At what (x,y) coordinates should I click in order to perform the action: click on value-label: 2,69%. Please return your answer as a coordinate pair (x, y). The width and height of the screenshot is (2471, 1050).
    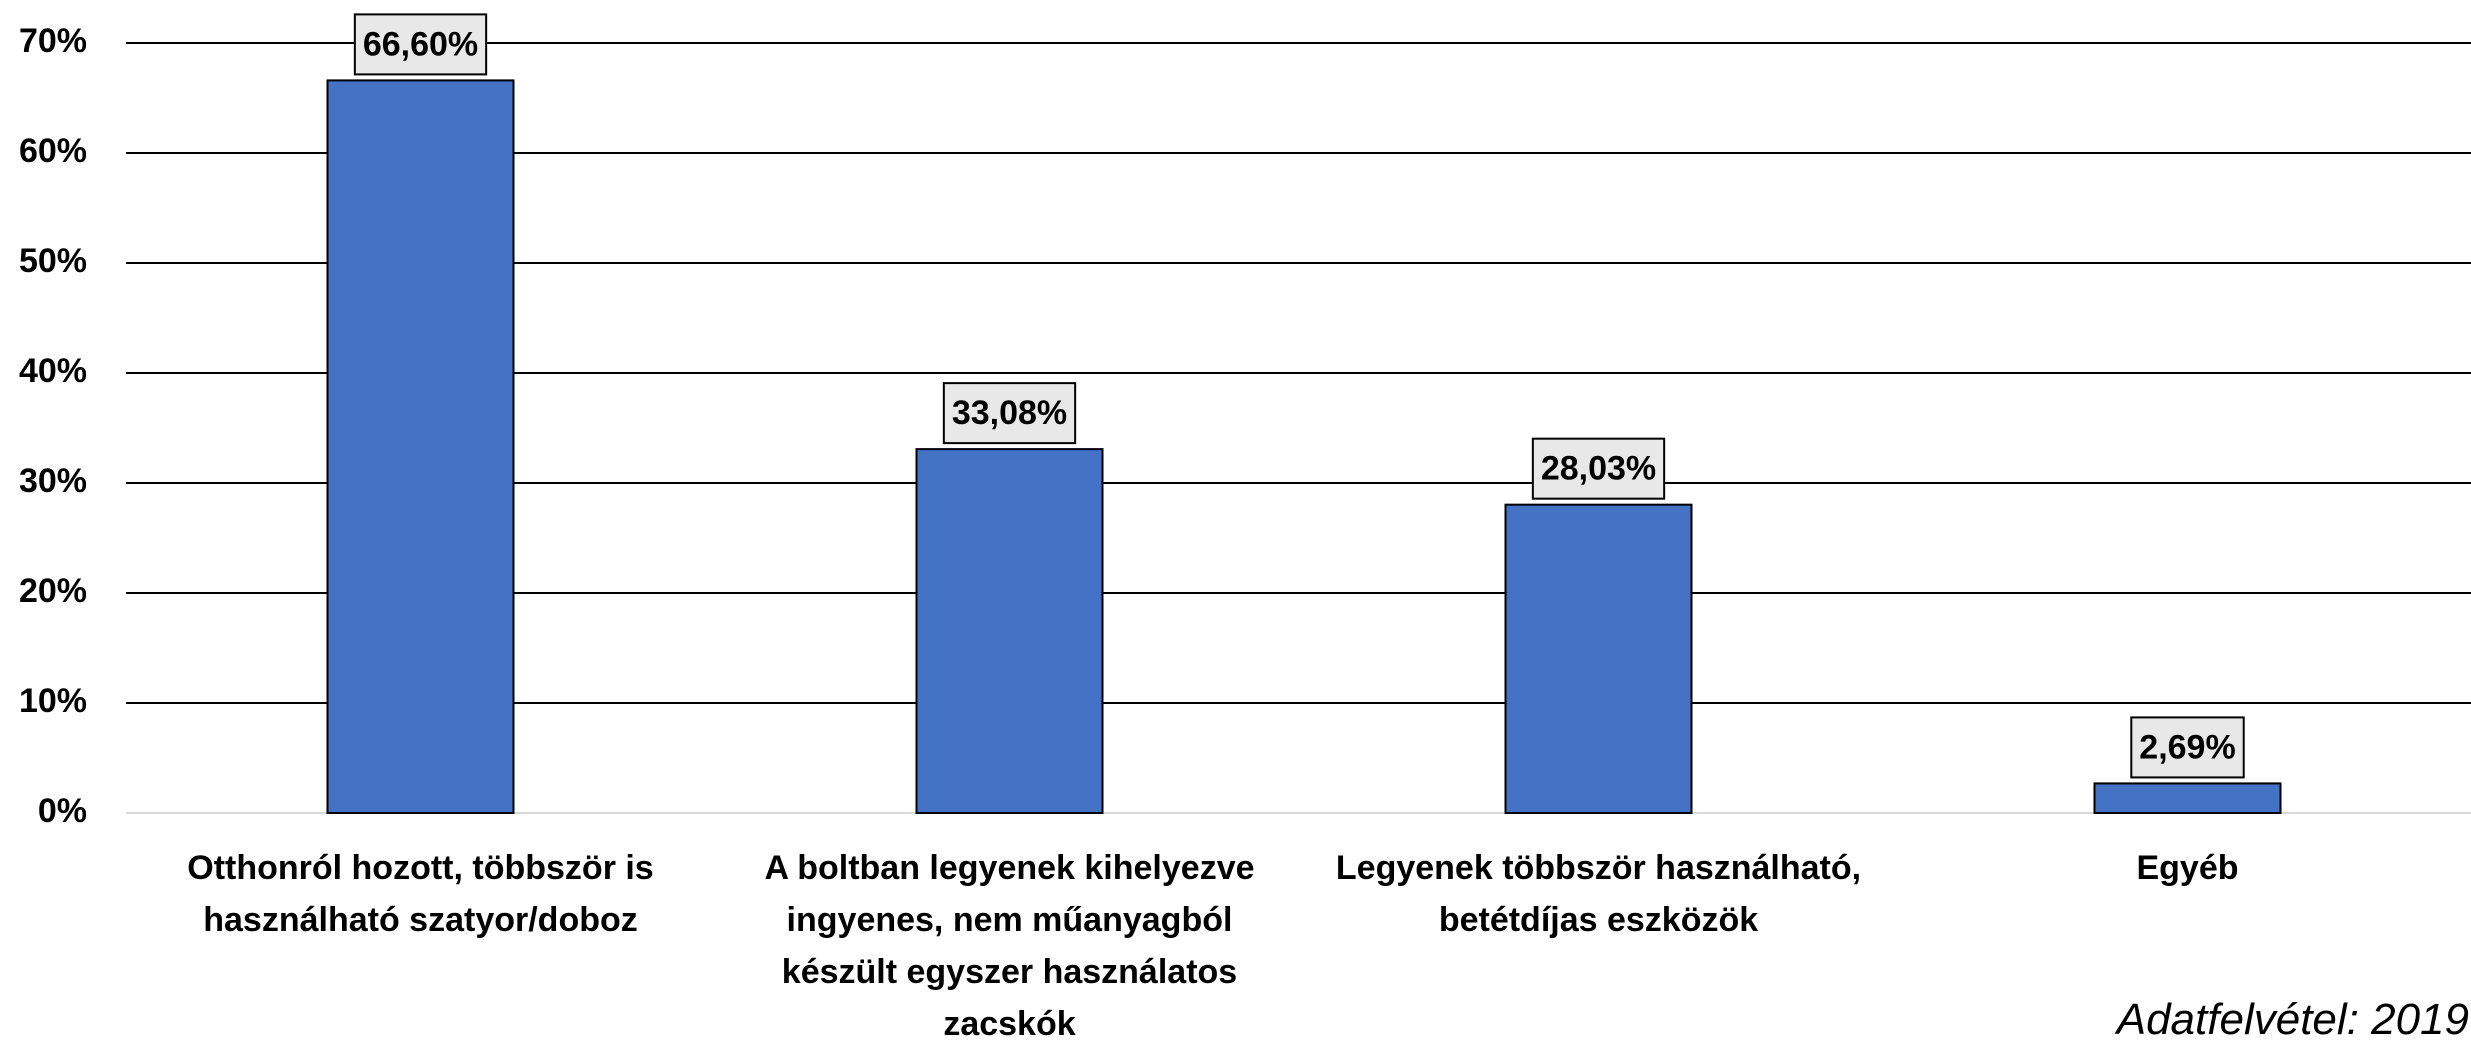
    Looking at the image, I should click on (2187, 747).